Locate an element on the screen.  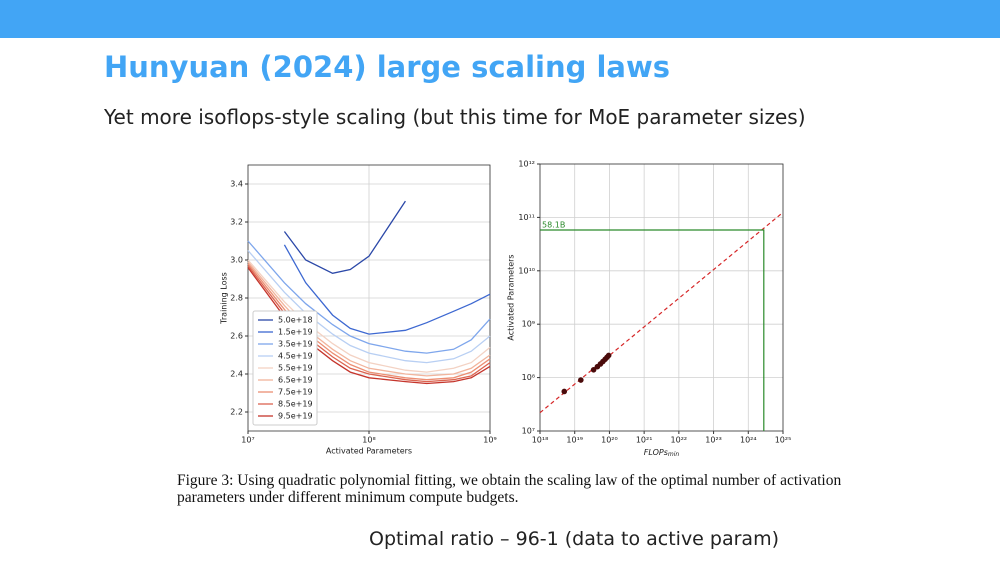
x-tick-label: 10¹⁸ is located at coordinates (540, 440).